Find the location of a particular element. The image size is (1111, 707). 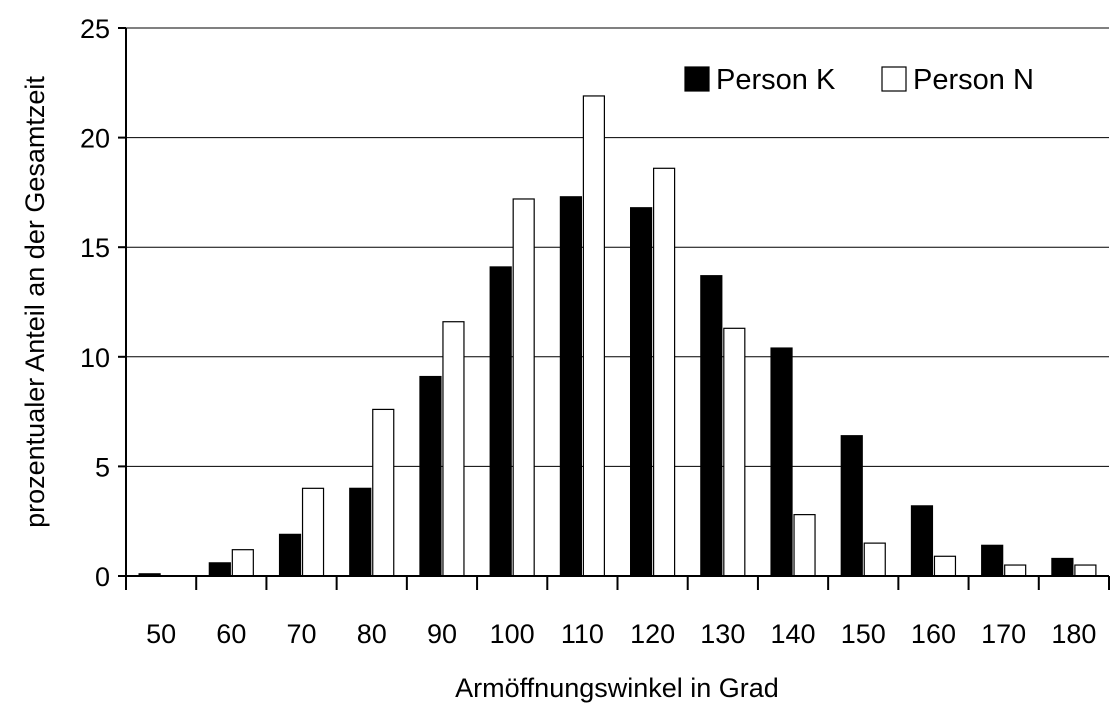

x-tick-label-140: 140 is located at coordinates (793, 634).